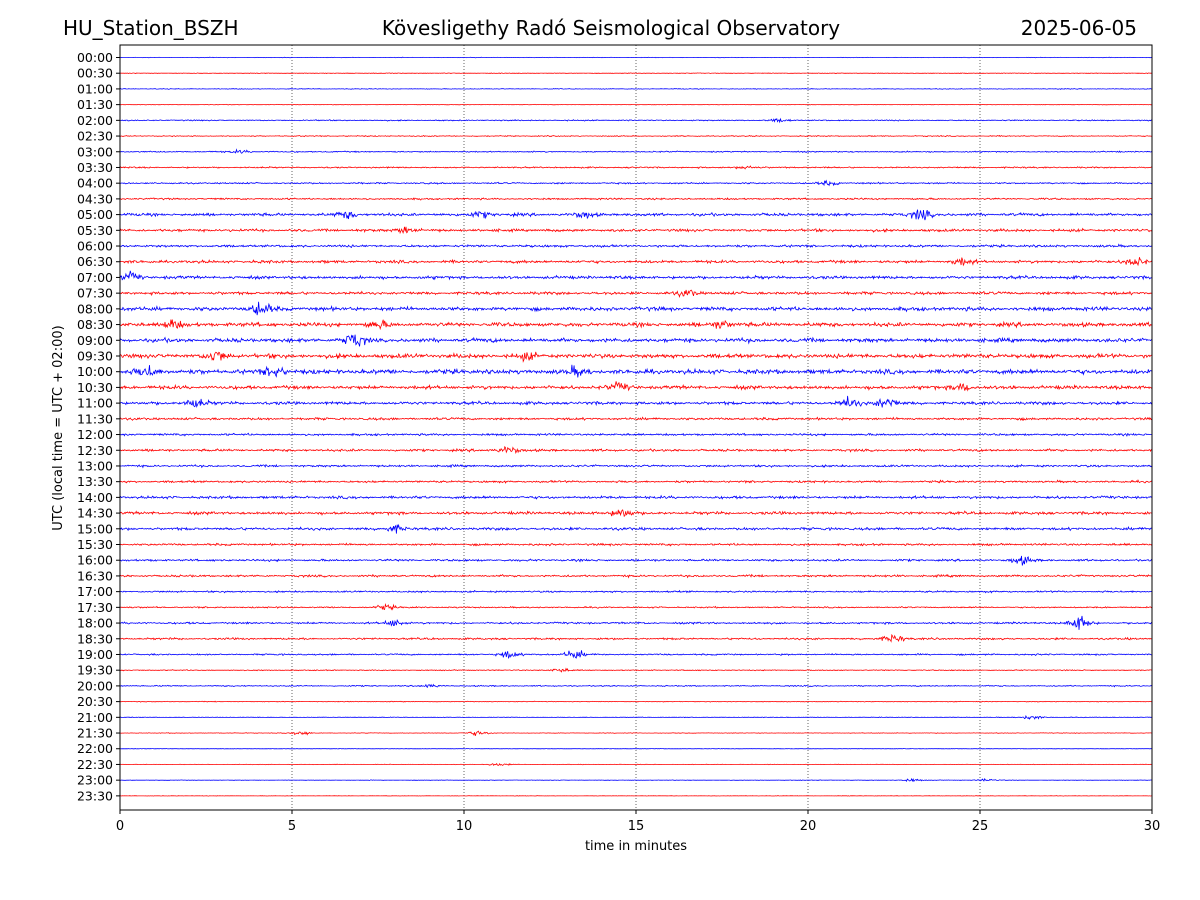 This screenshot has width=1200, height=900. What do you see at coordinates (1078, 28) in the screenshot?
I see `chart-date: 2025-06-05` at bounding box center [1078, 28].